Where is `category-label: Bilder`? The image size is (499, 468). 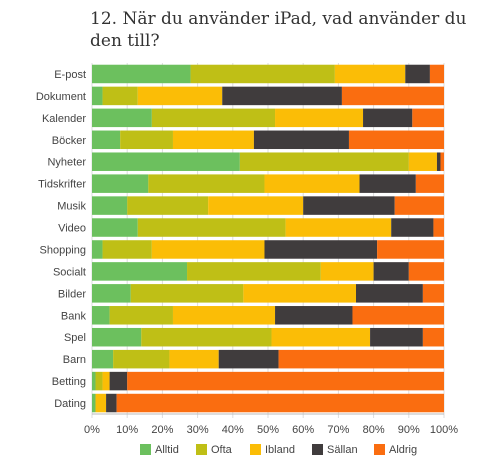
category-label: Bilder is located at coordinates (72, 294).